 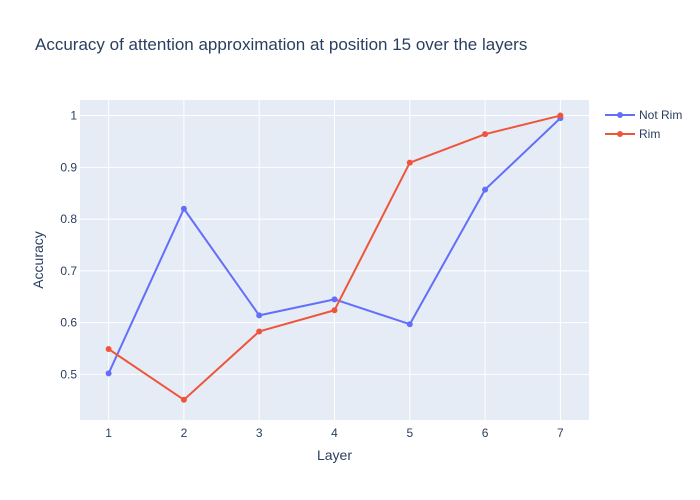 What do you see at coordinates (184, 433) in the screenshot?
I see `x-tick-label: 2` at bounding box center [184, 433].